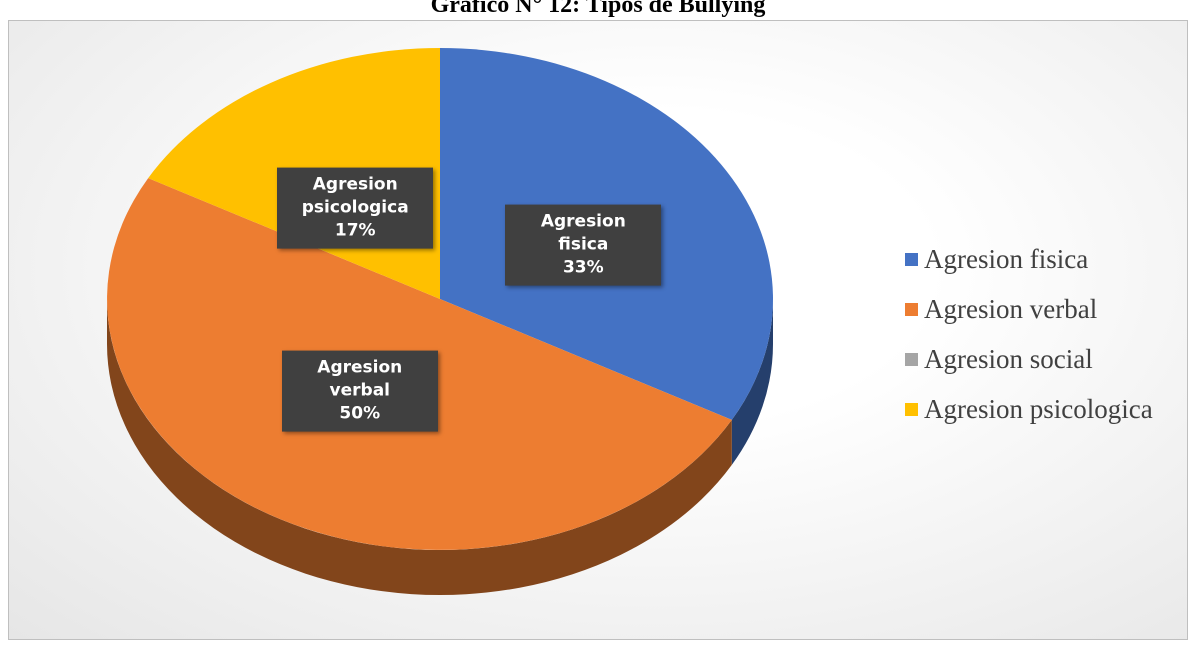 The image size is (1196, 647). Describe the element at coordinates (598, 9) in the screenshot. I see `chart-title: Gráfico N° 12: Tipos de Bullying` at that location.